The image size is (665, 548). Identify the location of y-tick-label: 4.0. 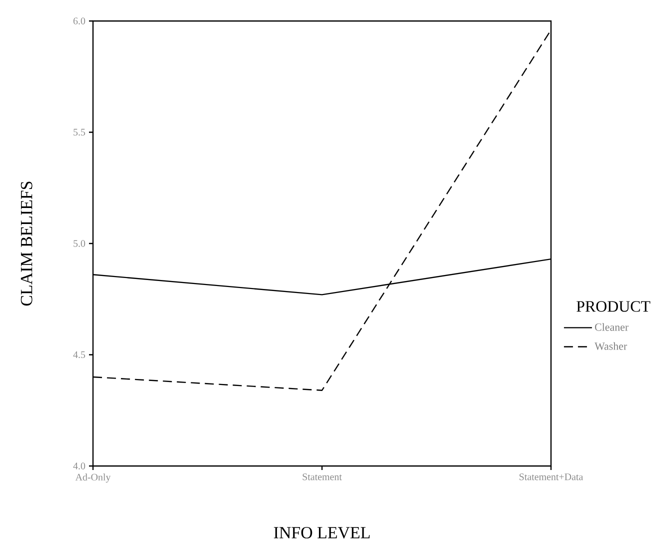
(79, 466).